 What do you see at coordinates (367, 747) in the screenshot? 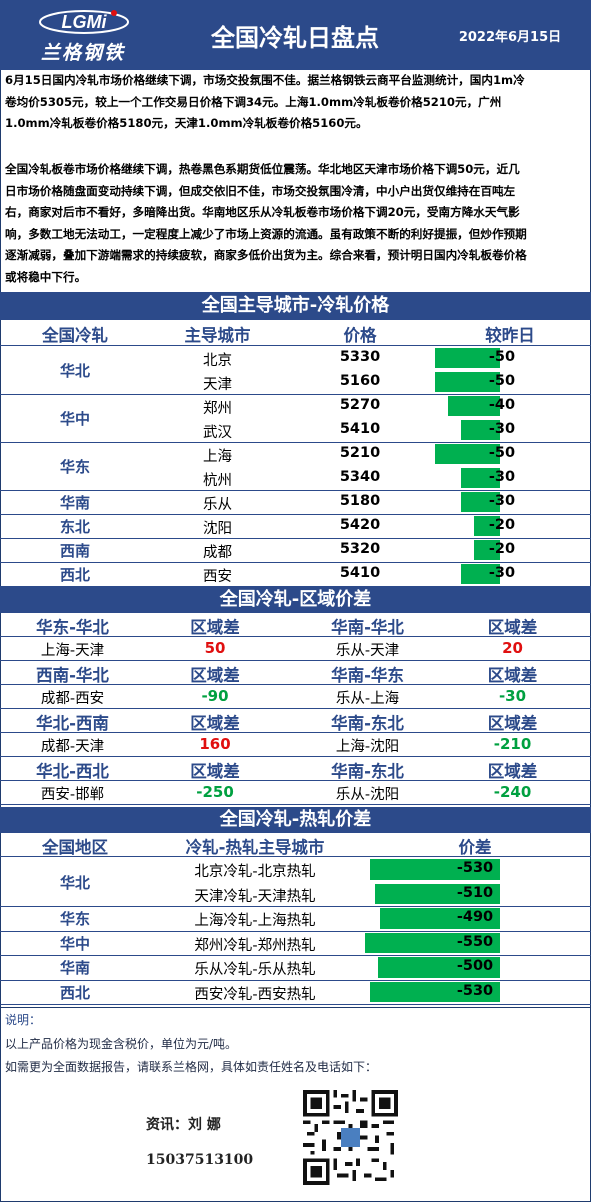
I see `city-pair: 上海-沈阳` at bounding box center [367, 747].